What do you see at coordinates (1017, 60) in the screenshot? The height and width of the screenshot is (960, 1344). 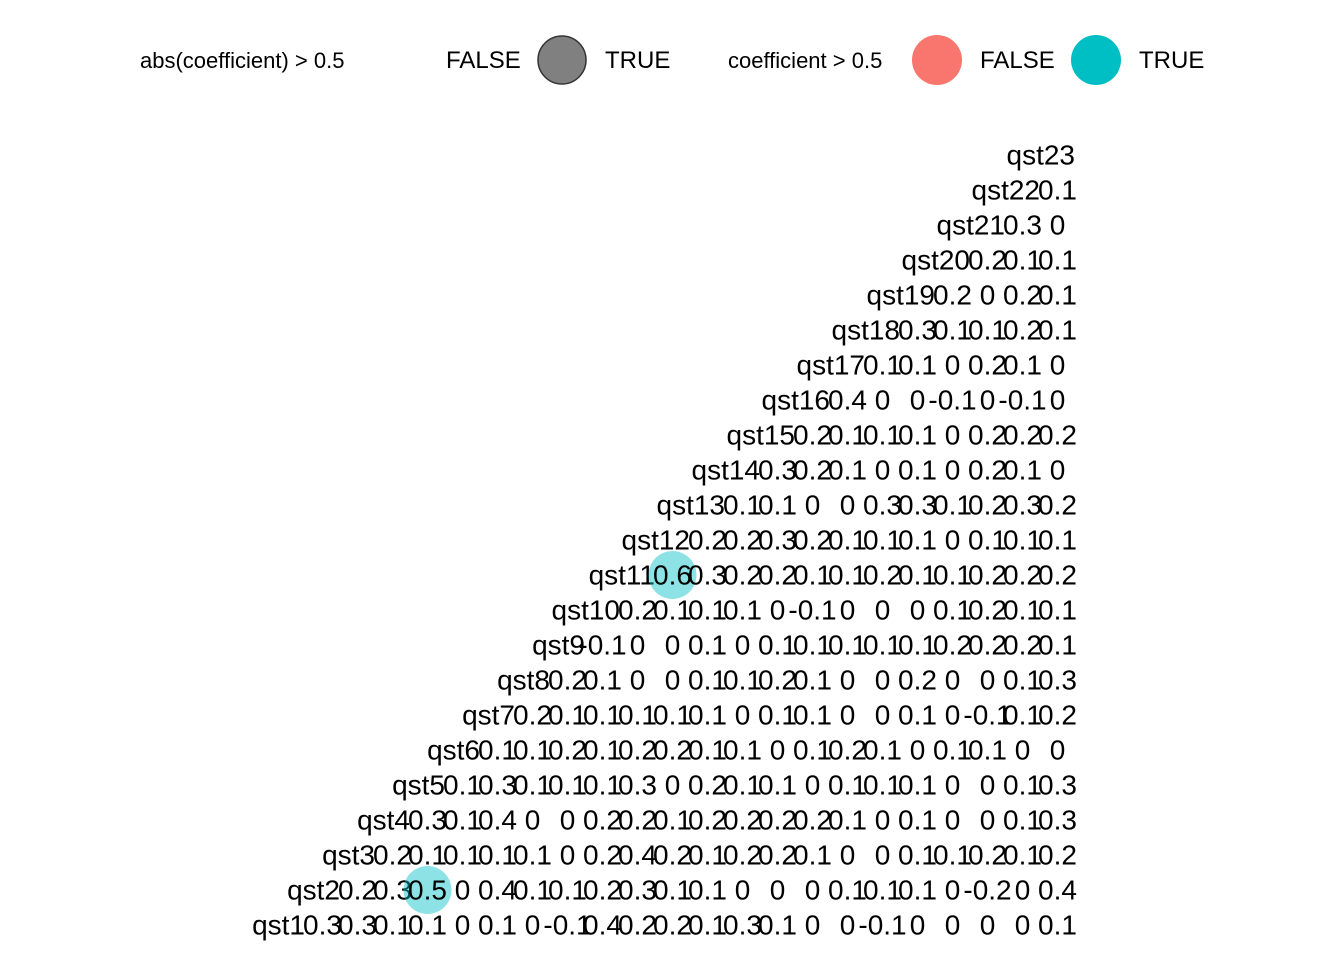 I see `legend-coef-false-label: FALSE` at bounding box center [1017, 60].